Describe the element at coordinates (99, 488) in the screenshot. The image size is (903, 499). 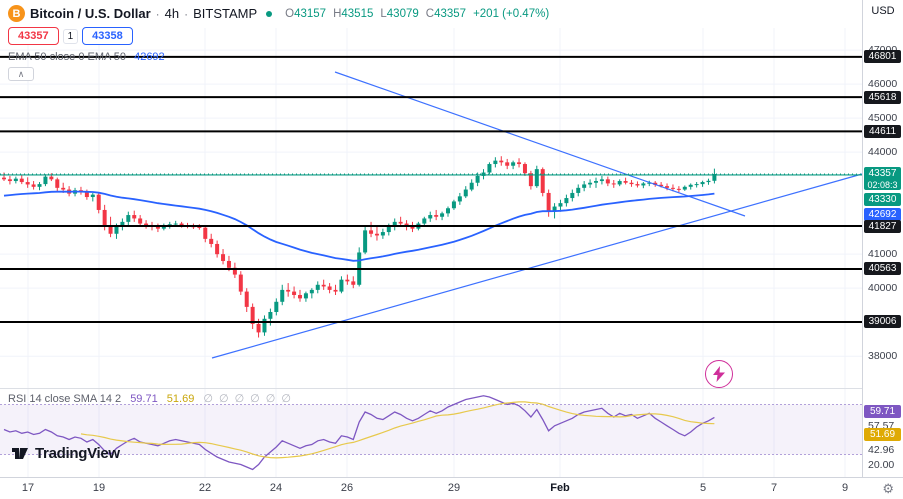
I see `time-tick-label: 19` at that location.